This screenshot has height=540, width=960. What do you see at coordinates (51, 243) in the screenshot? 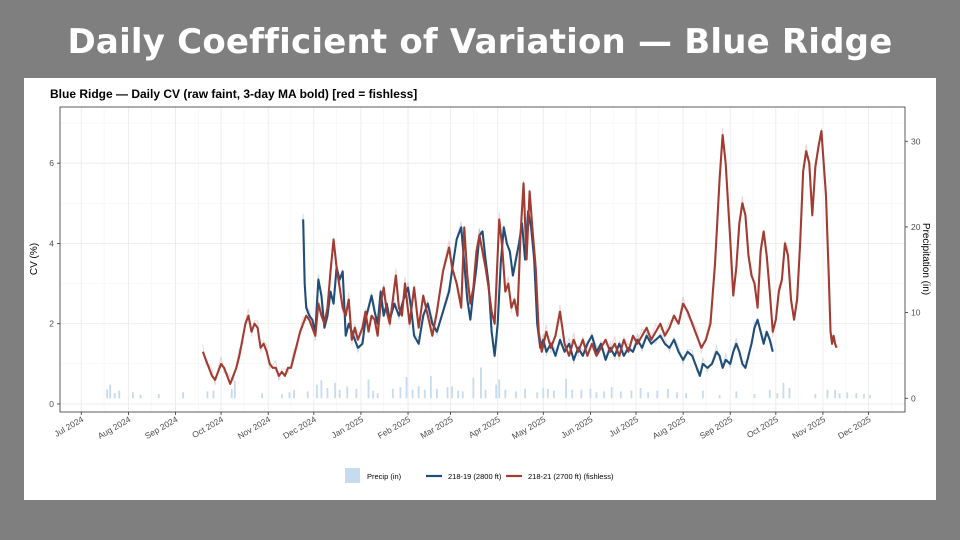
I see `y-tick-label: 4` at bounding box center [51, 243].